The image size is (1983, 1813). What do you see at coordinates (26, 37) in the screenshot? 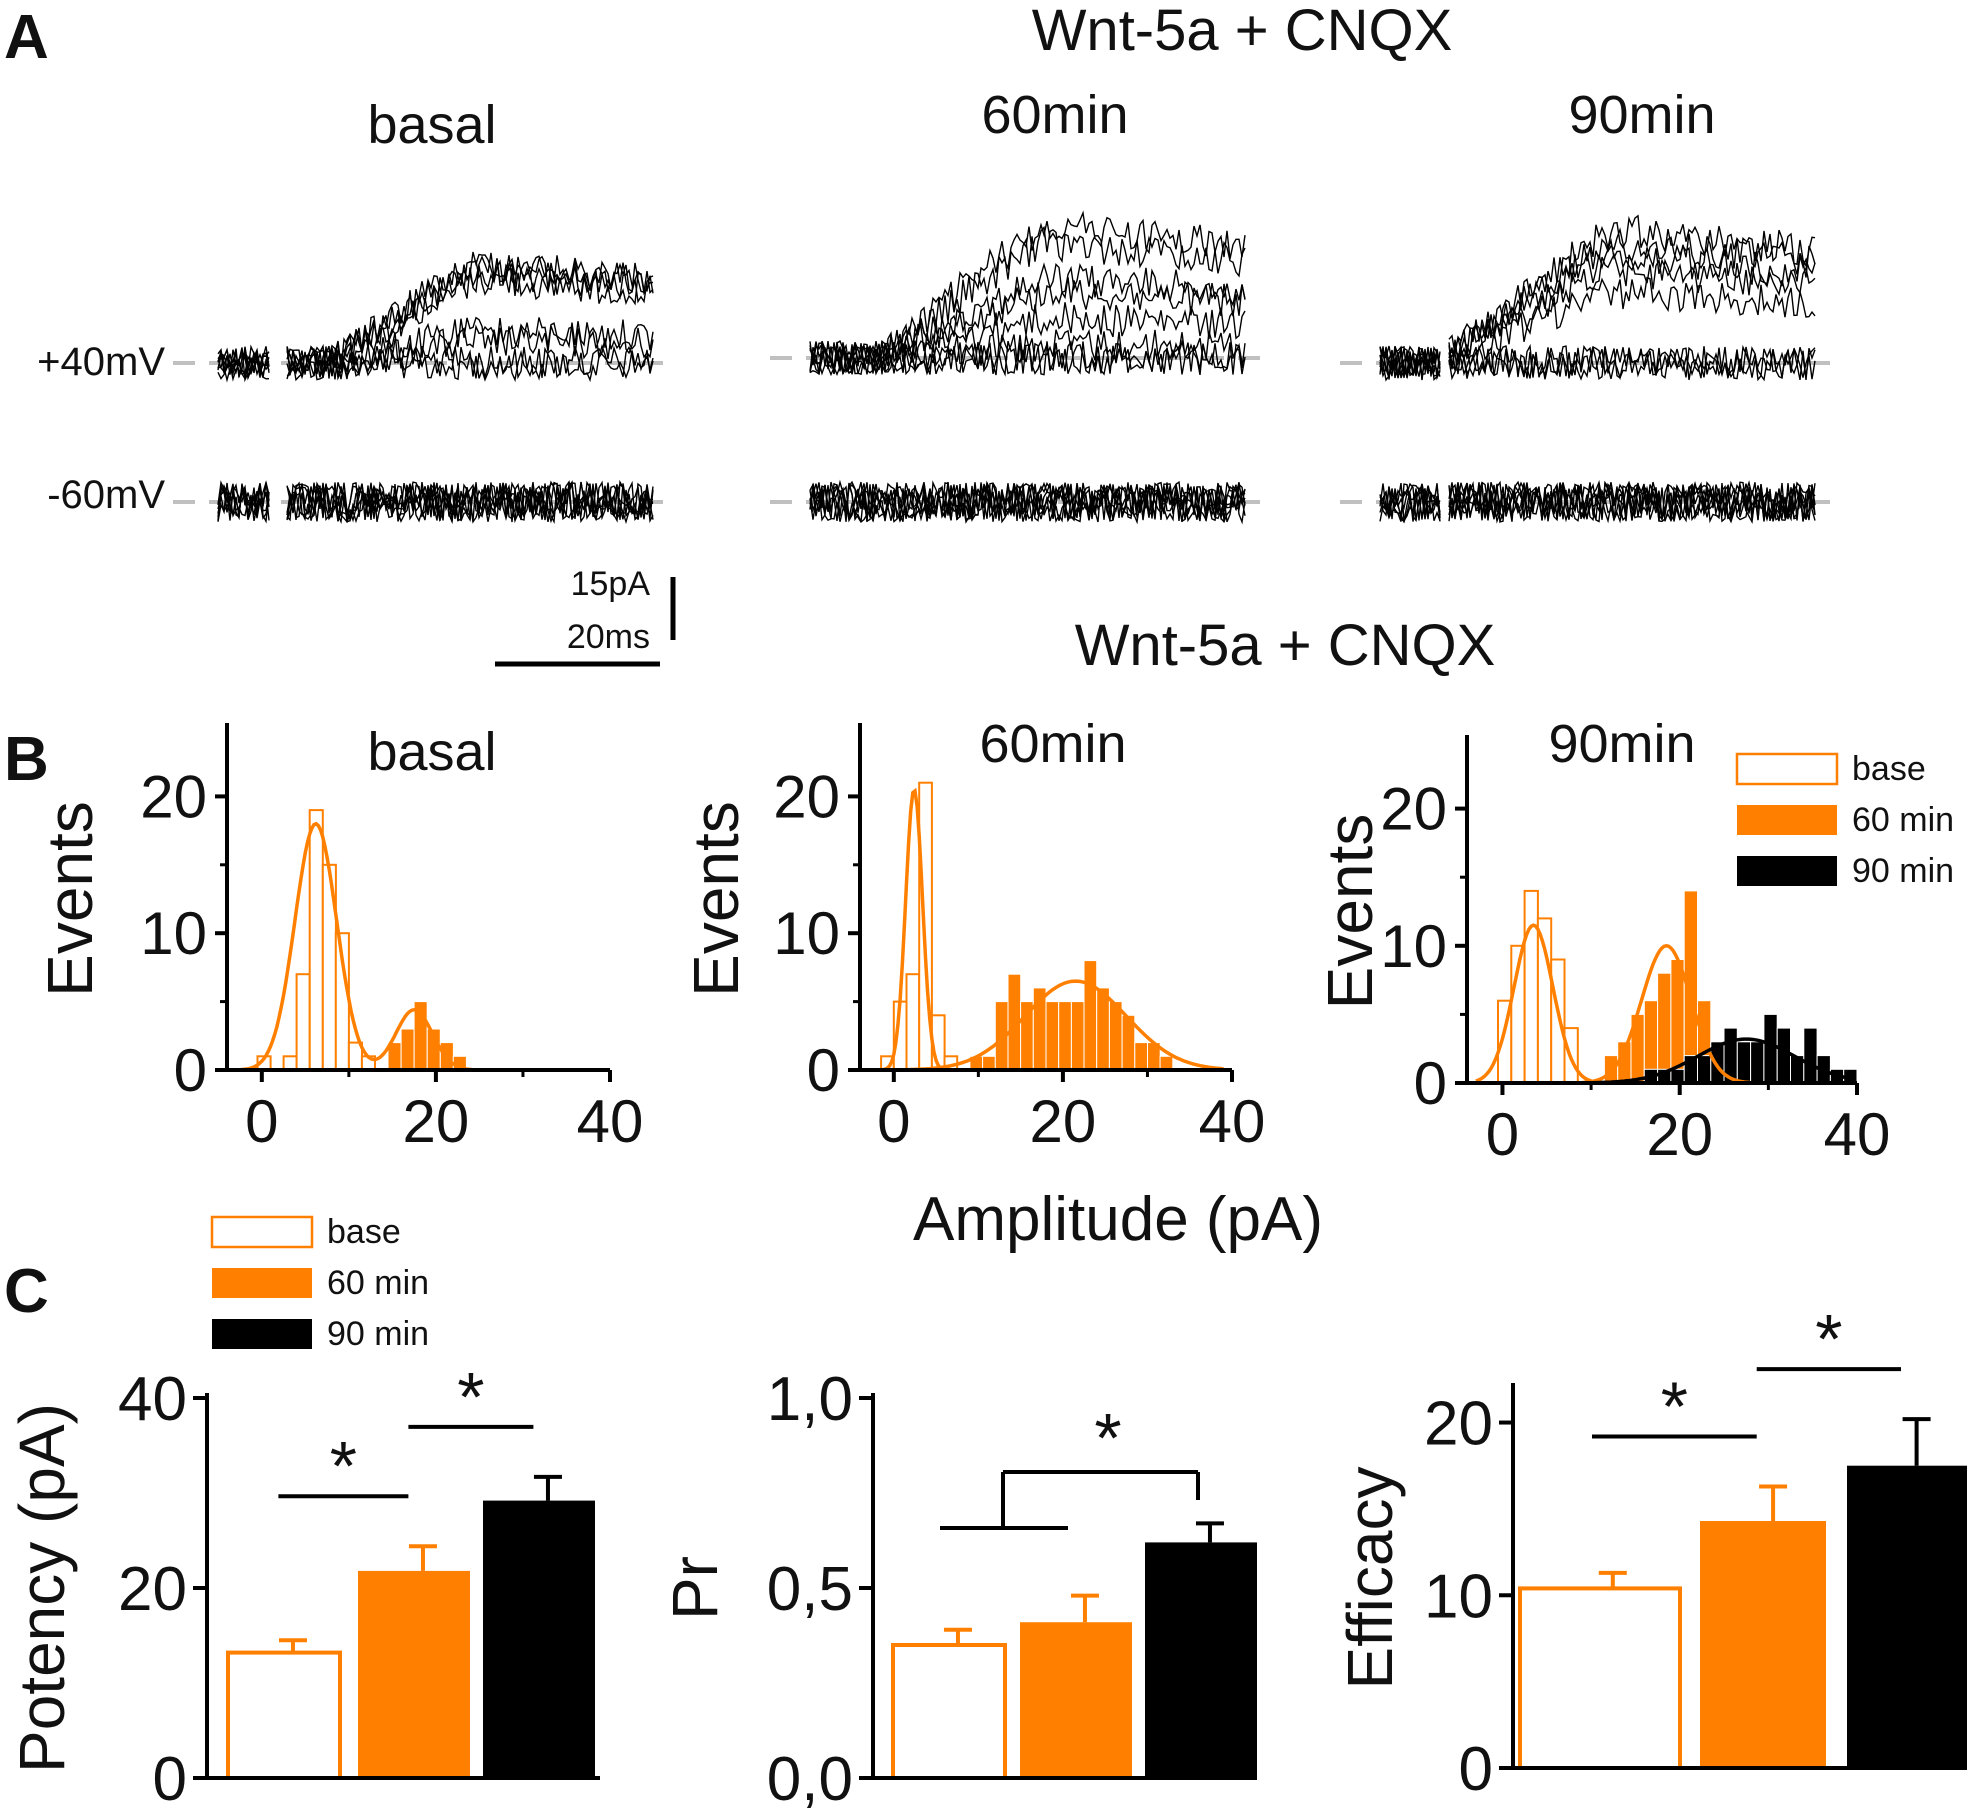
I see `panel-letter-a: A` at bounding box center [26, 37].